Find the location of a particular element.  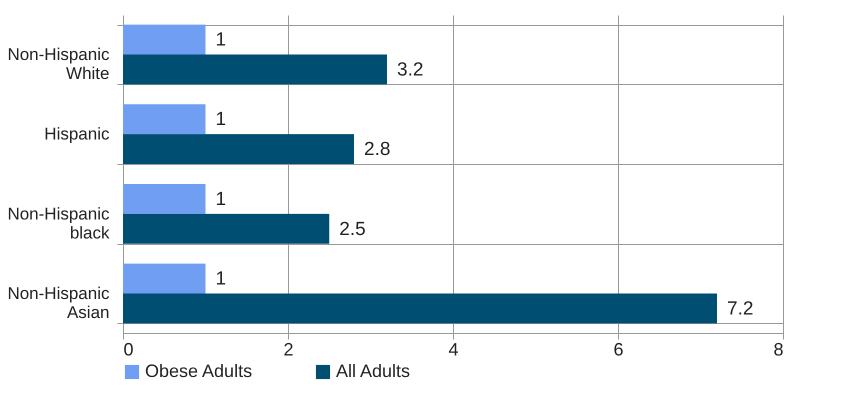

y-tick-label: Non-Hispanic black is located at coordinates (58, 223).